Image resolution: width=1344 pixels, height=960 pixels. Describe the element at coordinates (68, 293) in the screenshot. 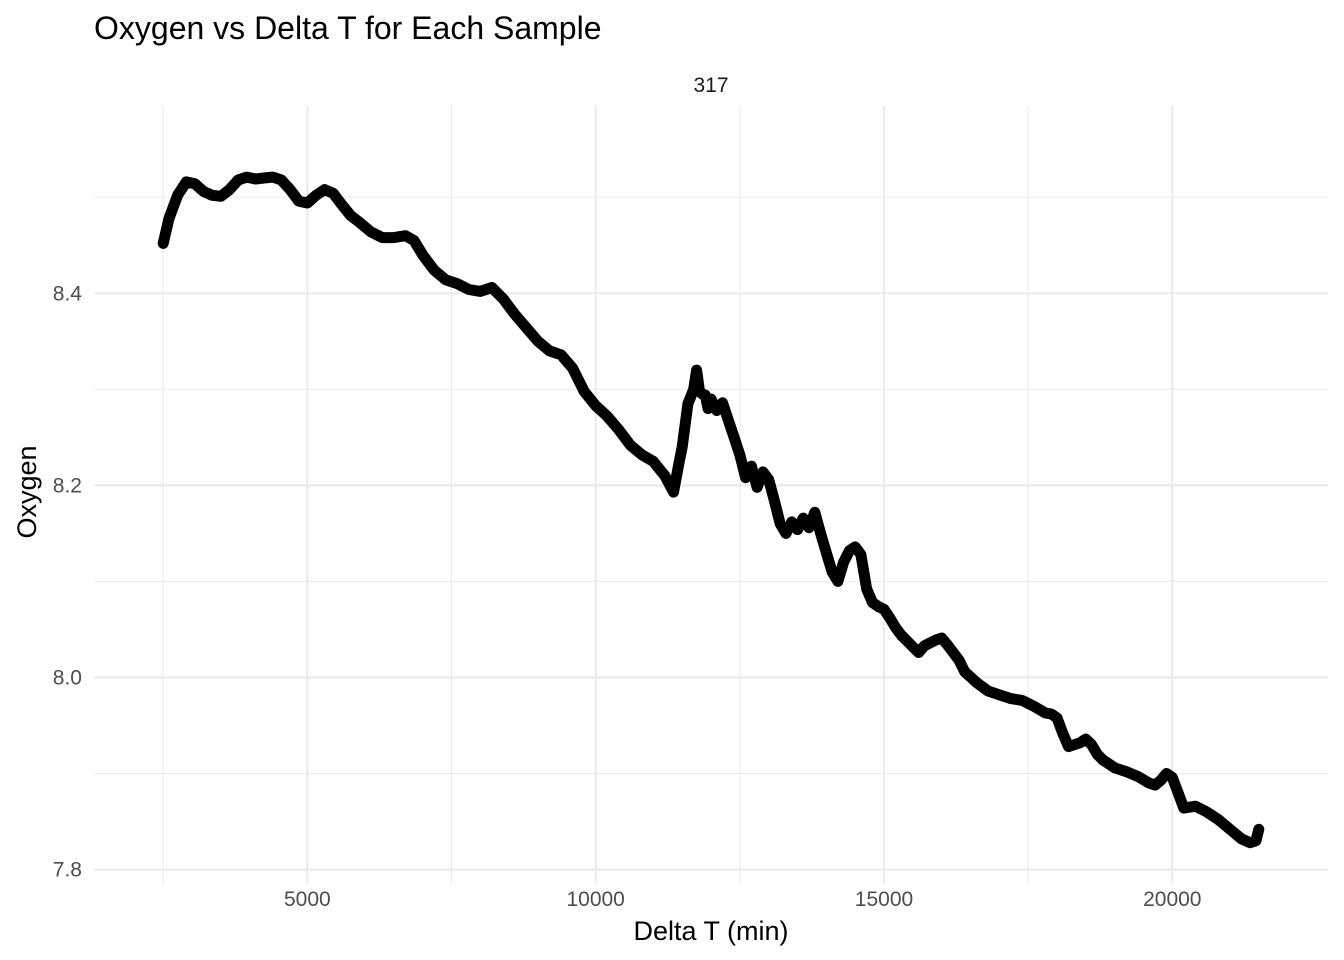

I see `y-tick-label: 8.4` at that location.